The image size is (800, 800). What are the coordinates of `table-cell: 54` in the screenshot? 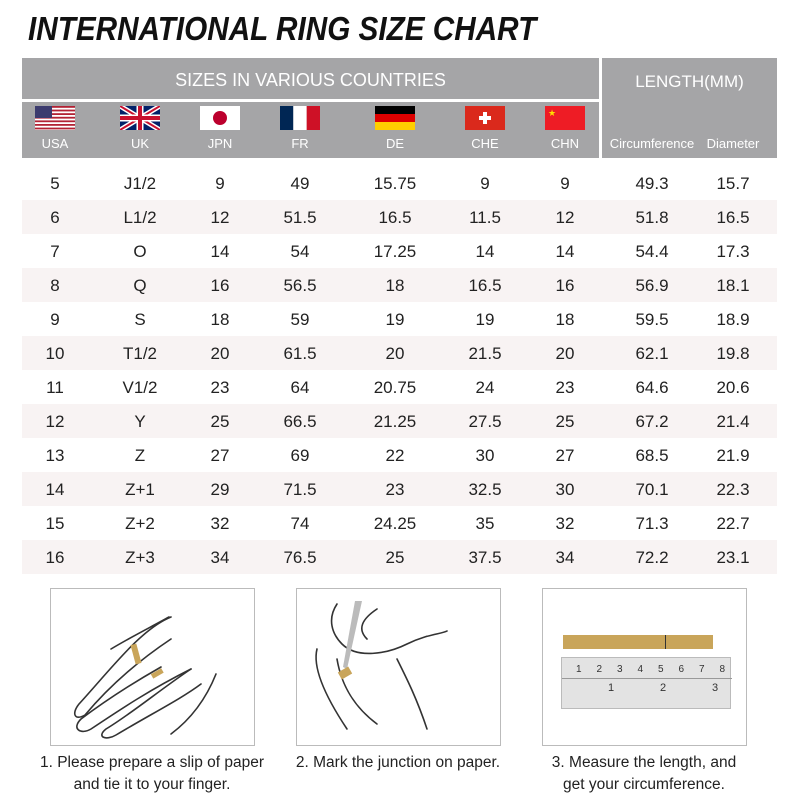 It's located at (300, 251).